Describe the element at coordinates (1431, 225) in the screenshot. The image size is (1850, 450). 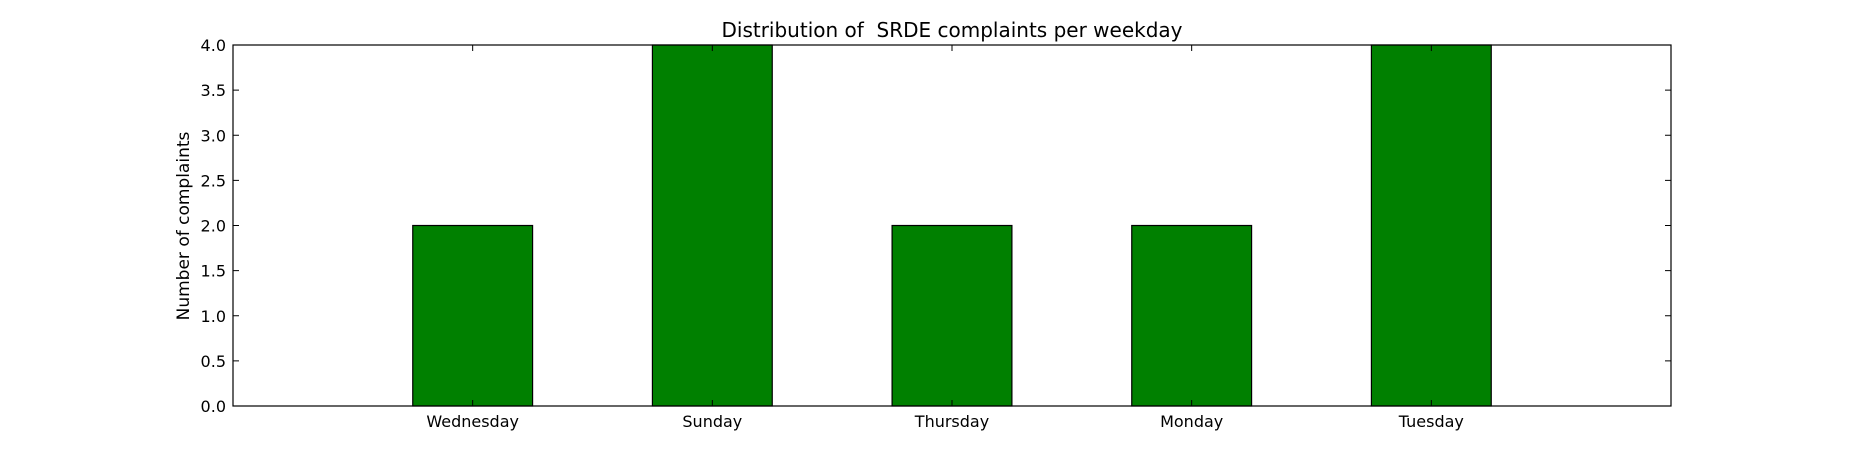
I see `bar-tuesday` at that location.